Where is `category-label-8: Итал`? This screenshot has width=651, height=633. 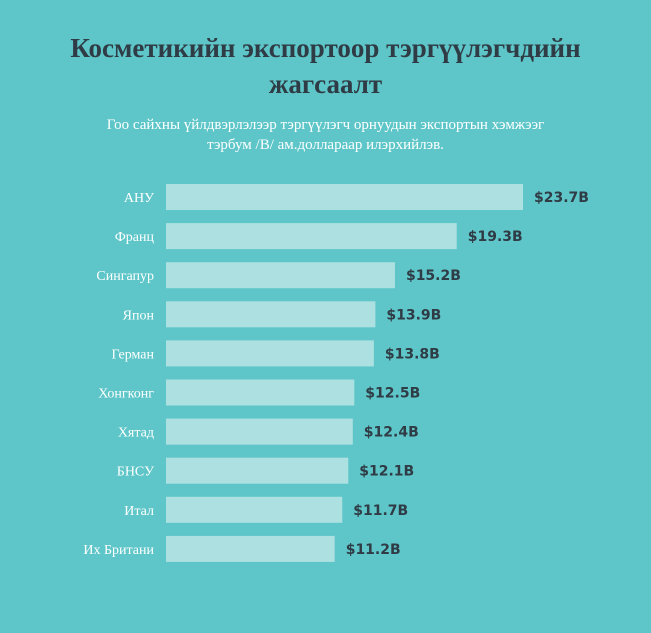 category-label-8: Итал is located at coordinates (139, 511).